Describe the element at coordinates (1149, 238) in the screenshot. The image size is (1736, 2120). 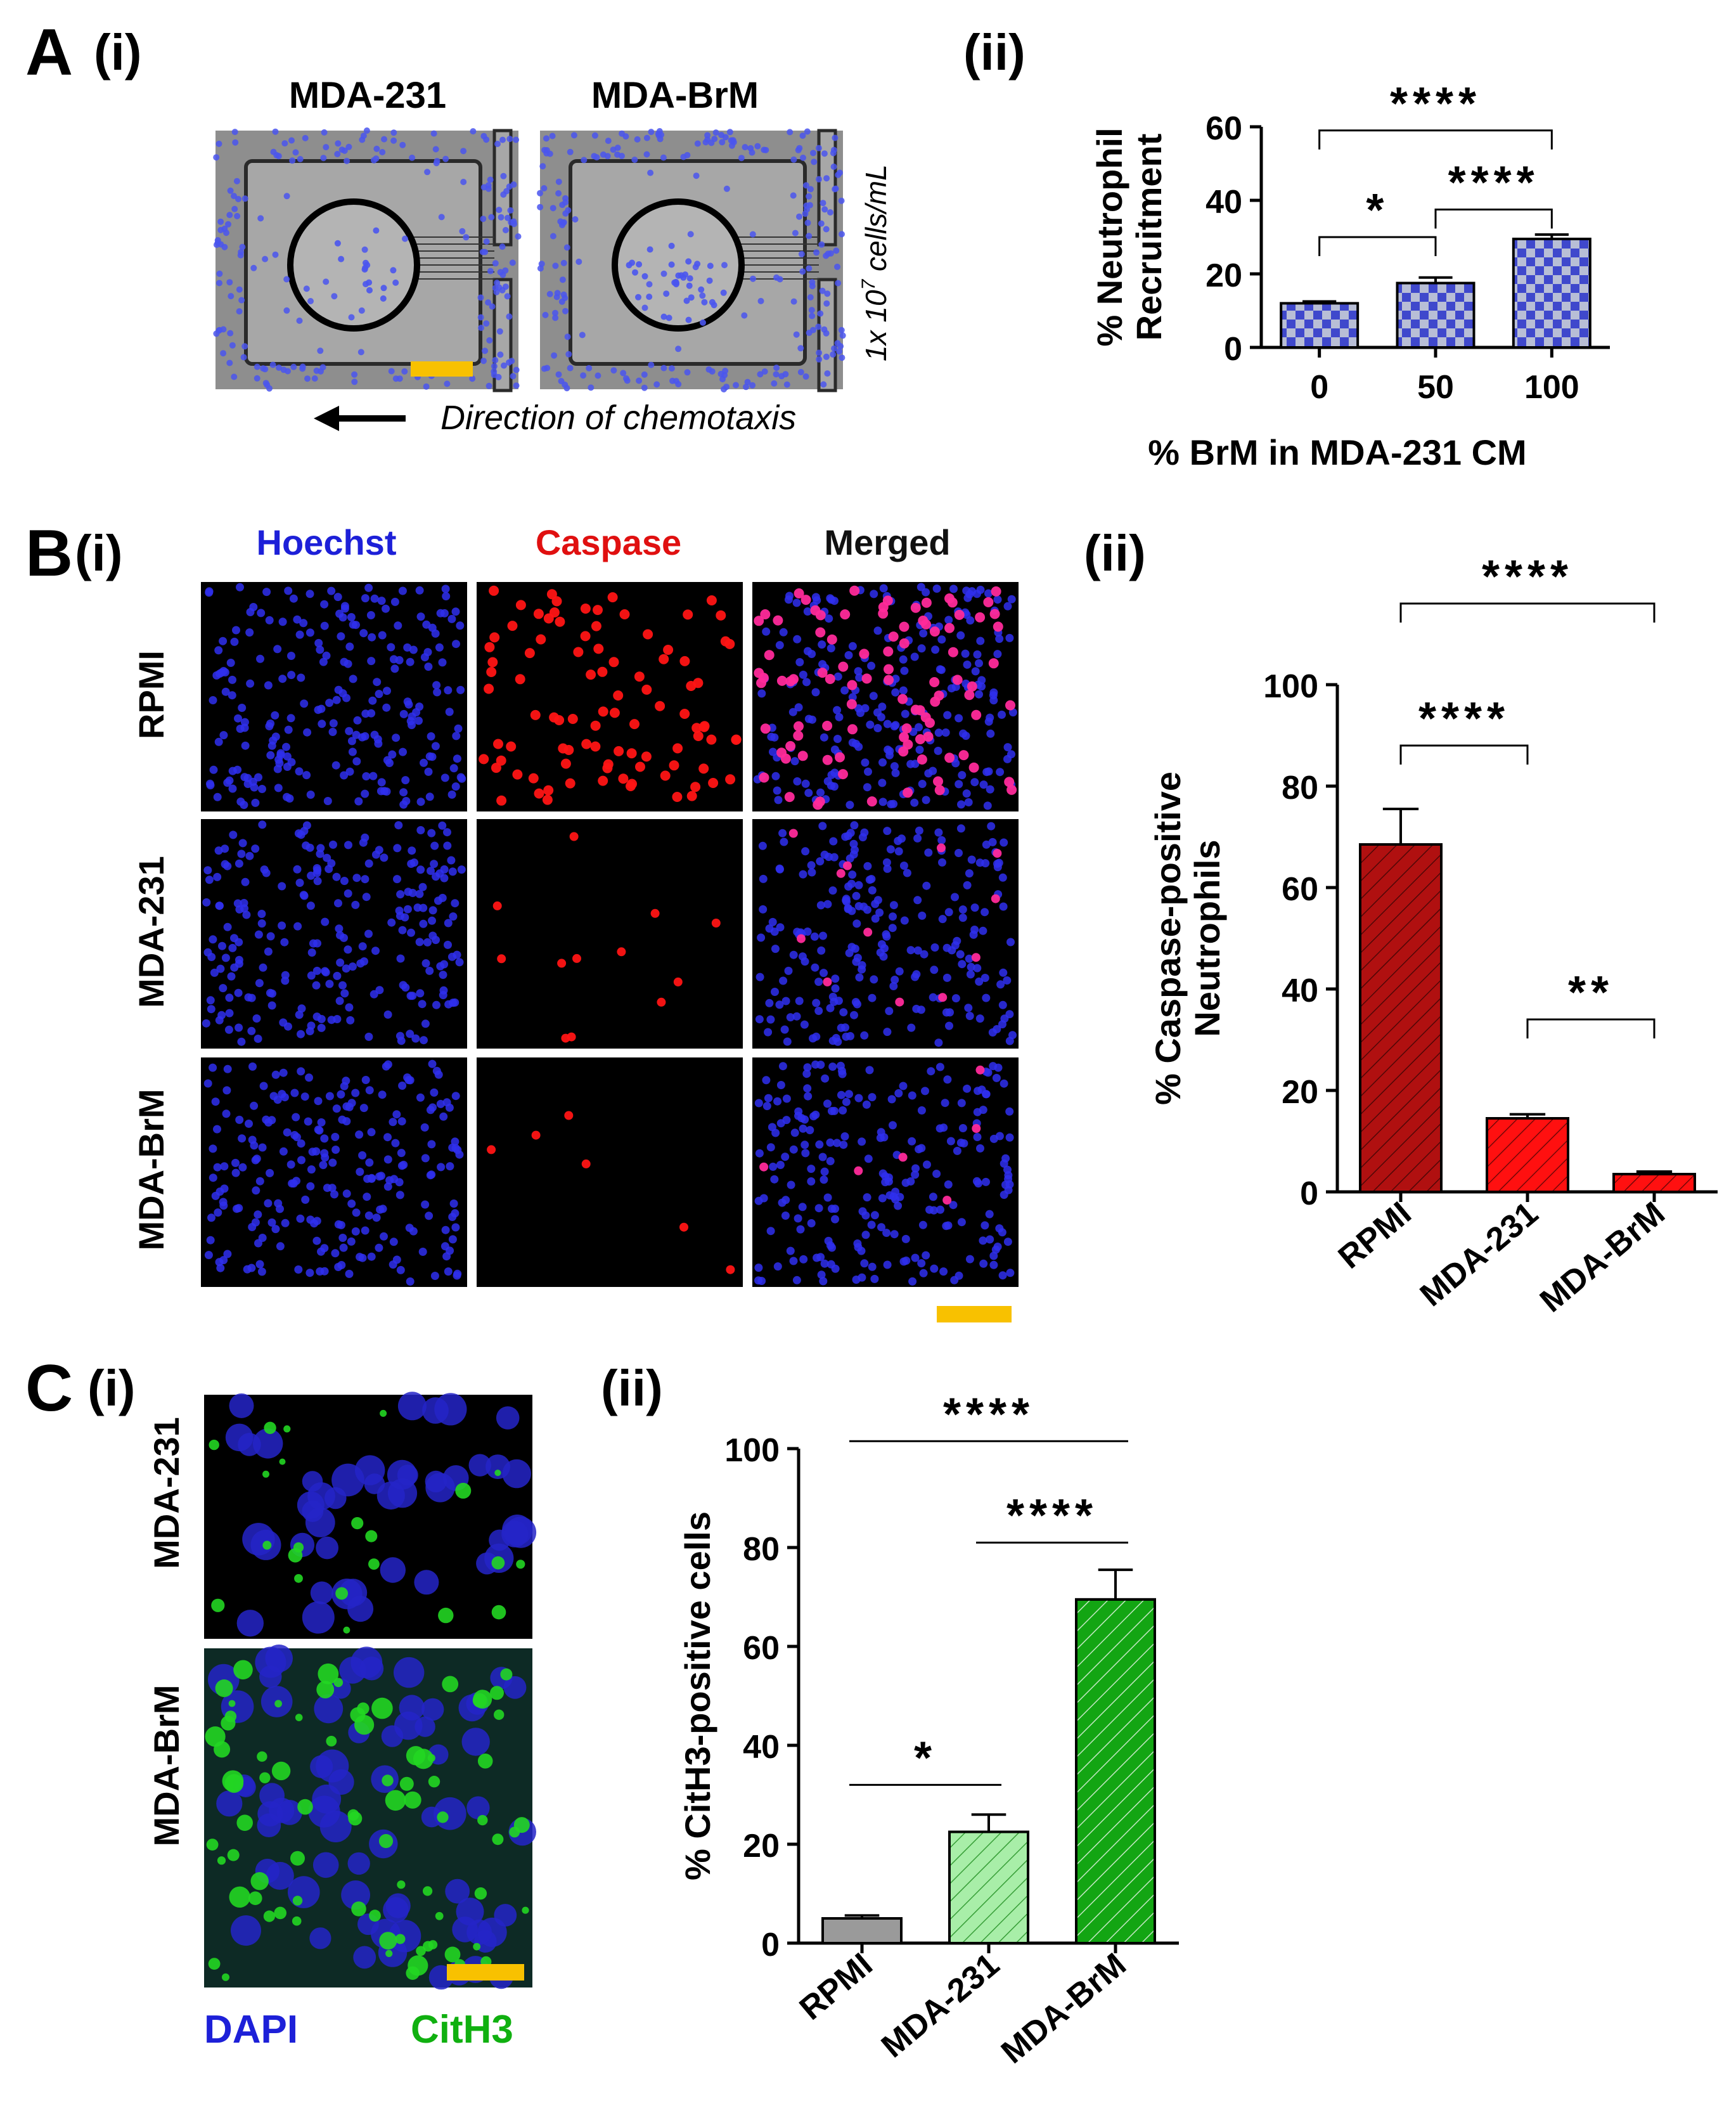
I see `y-axis-label: Recruitment` at that location.